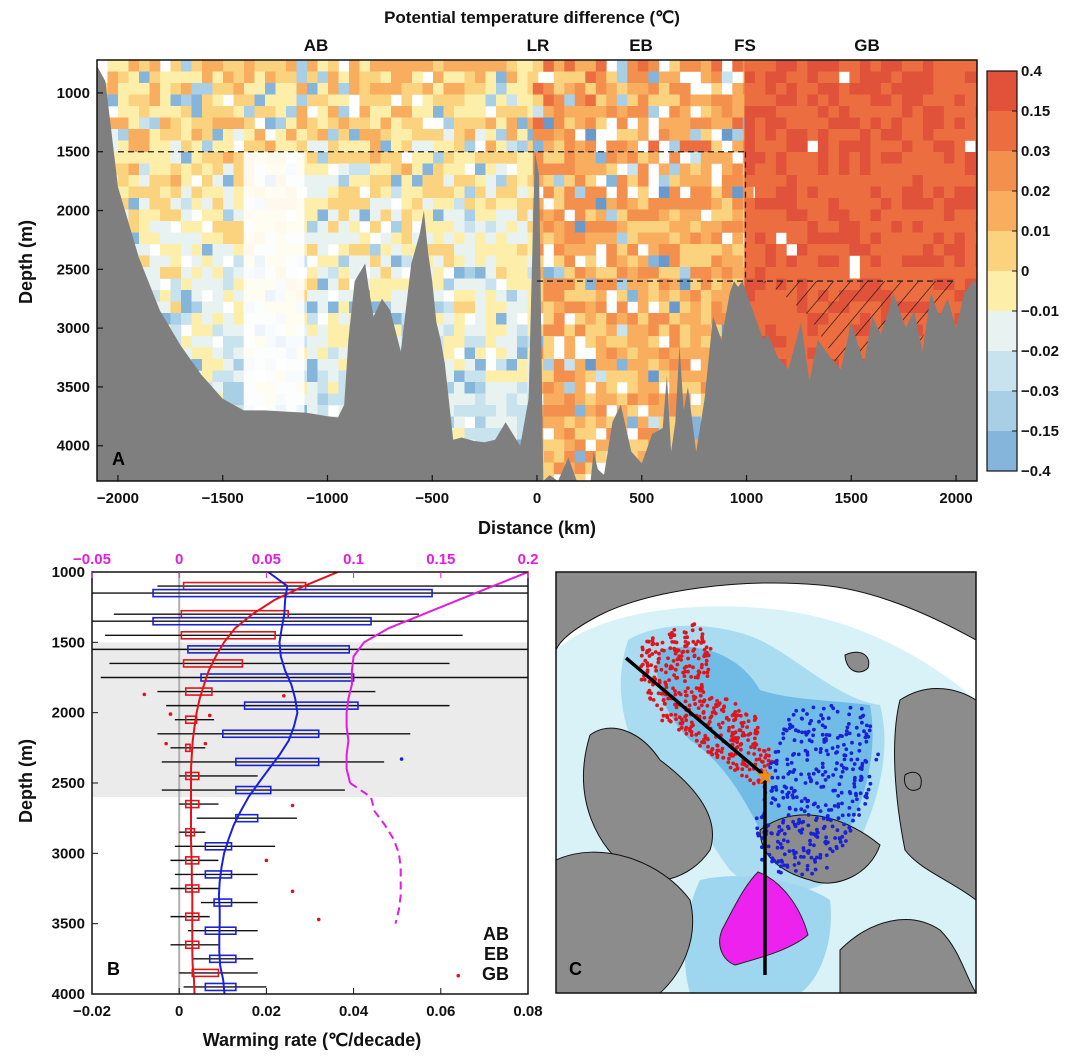 The width and height of the screenshot is (1080, 1056). What do you see at coordinates (68, 642) in the screenshot?
I see `y-tick-label: 1500` at bounding box center [68, 642].